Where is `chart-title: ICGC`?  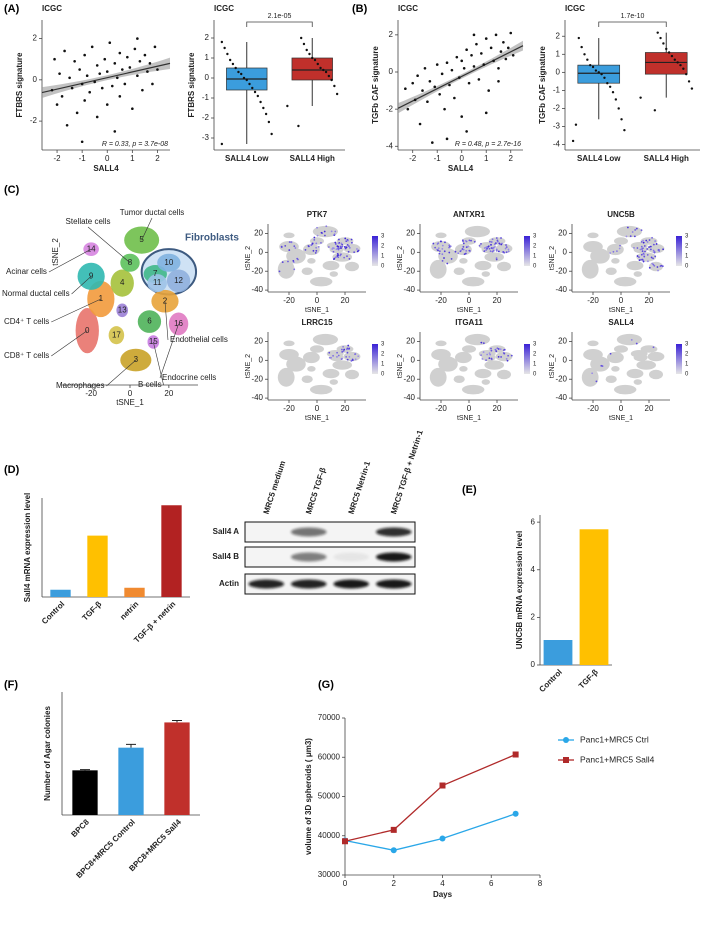
chart-title: ICGC is located at coordinates (52, 8).